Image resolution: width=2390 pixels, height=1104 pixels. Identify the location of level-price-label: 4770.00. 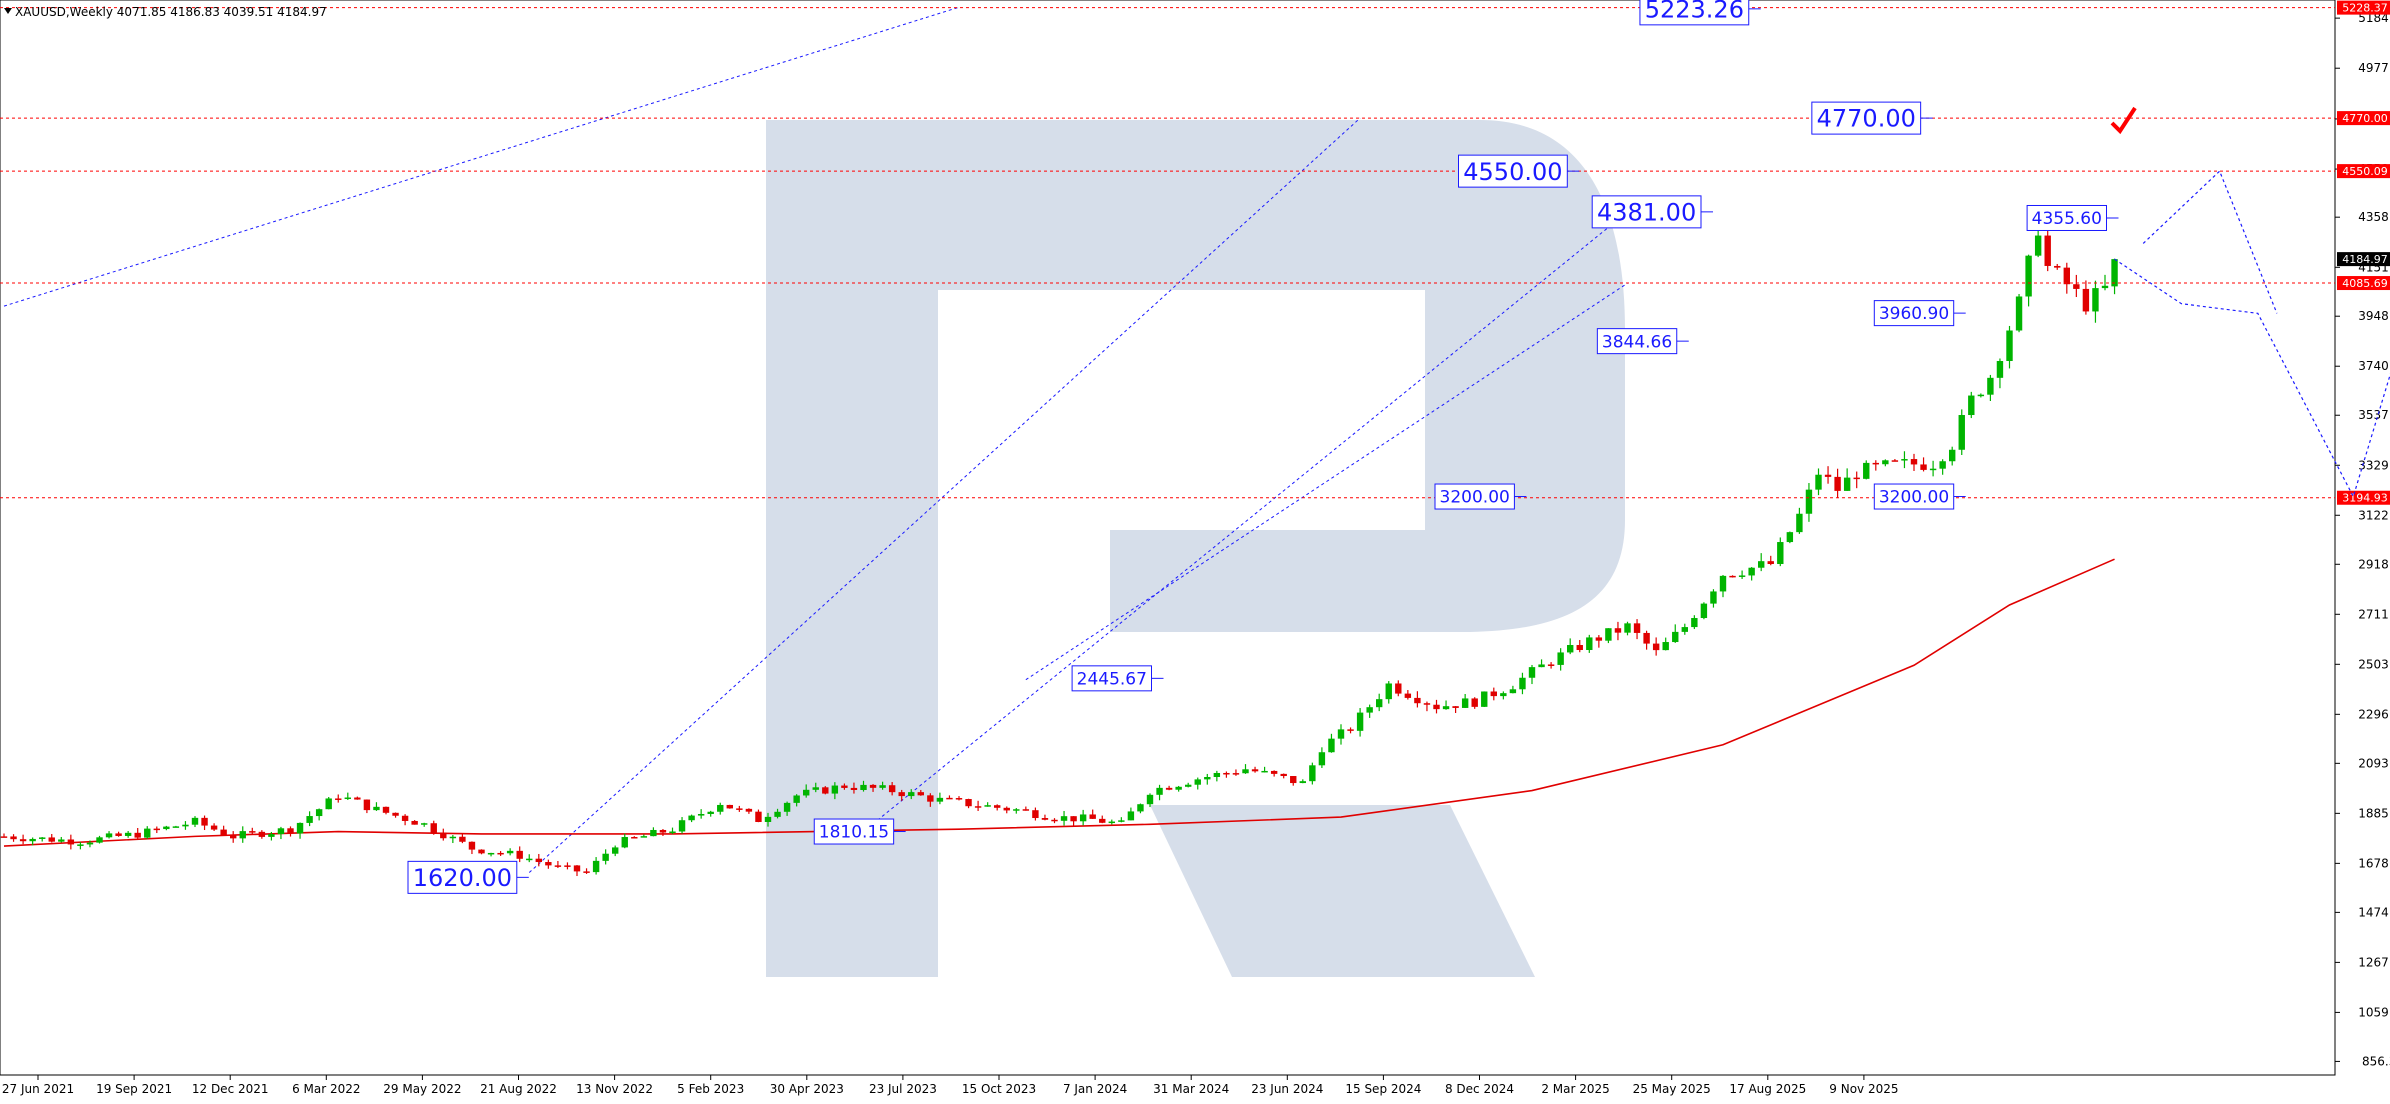
(2365, 118).